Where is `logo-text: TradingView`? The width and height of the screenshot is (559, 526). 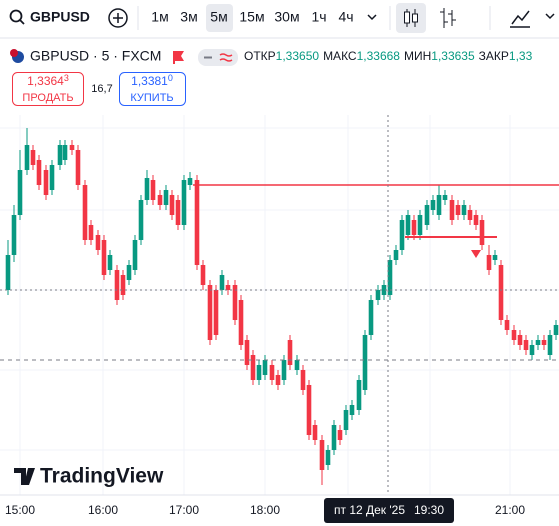
logo-text: TradingView is located at coordinates (102, 476).